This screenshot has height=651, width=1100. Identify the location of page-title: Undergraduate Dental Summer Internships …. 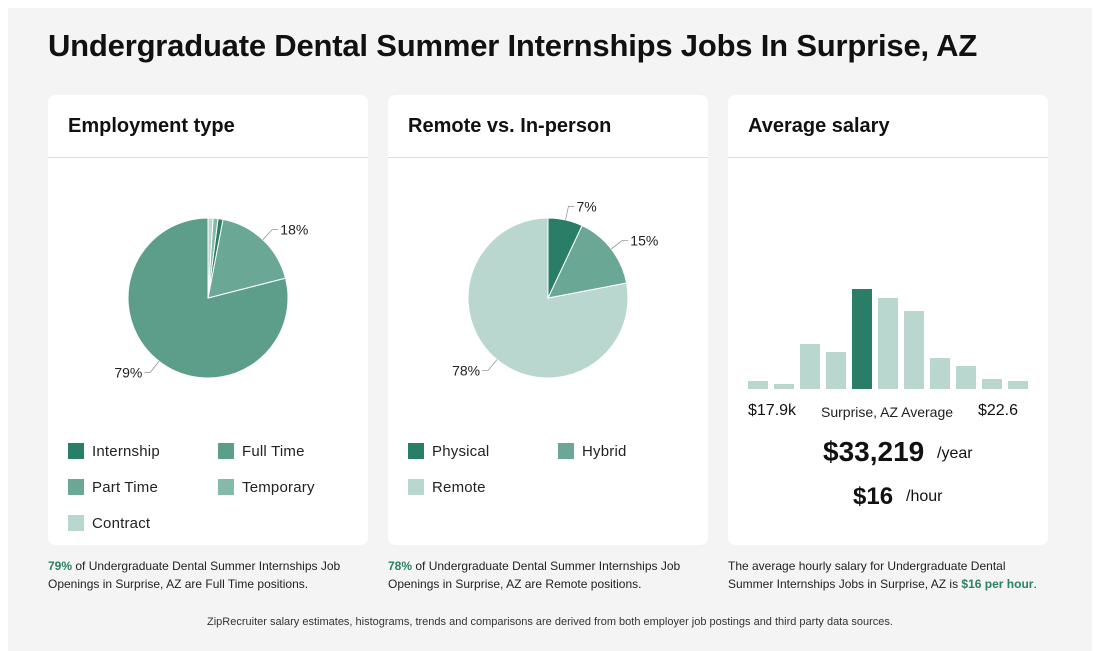
(513, 45).